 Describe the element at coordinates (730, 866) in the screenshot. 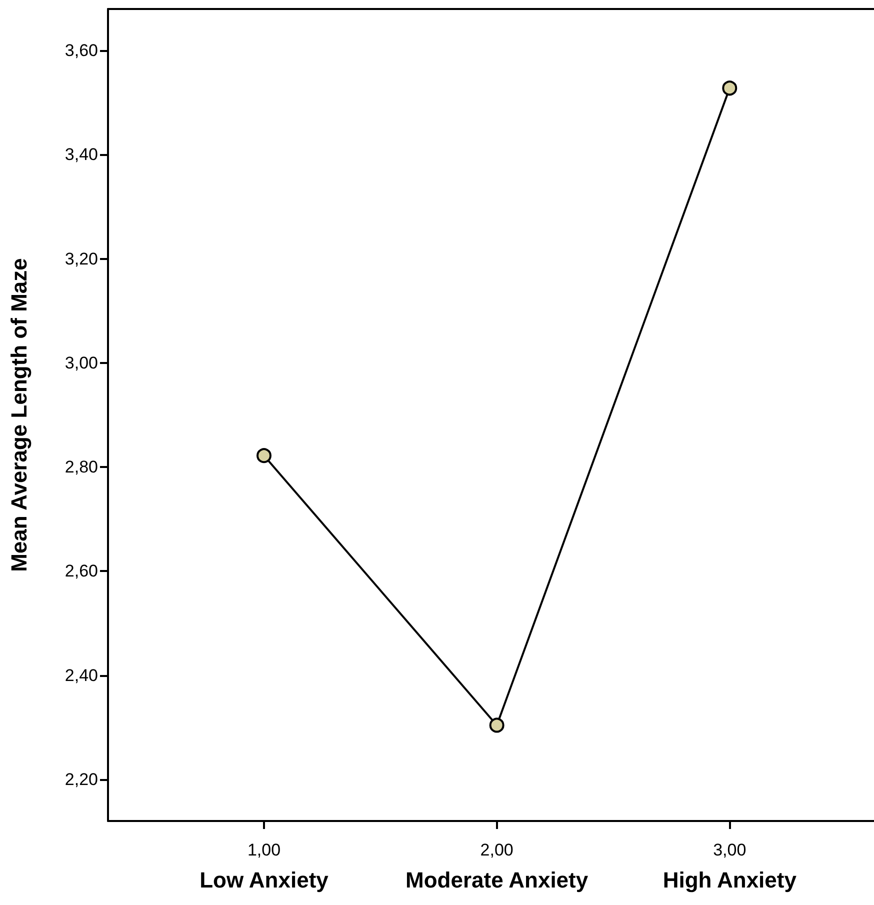

I see `x-tick-label: 3,00 High Anxiety` at that location.